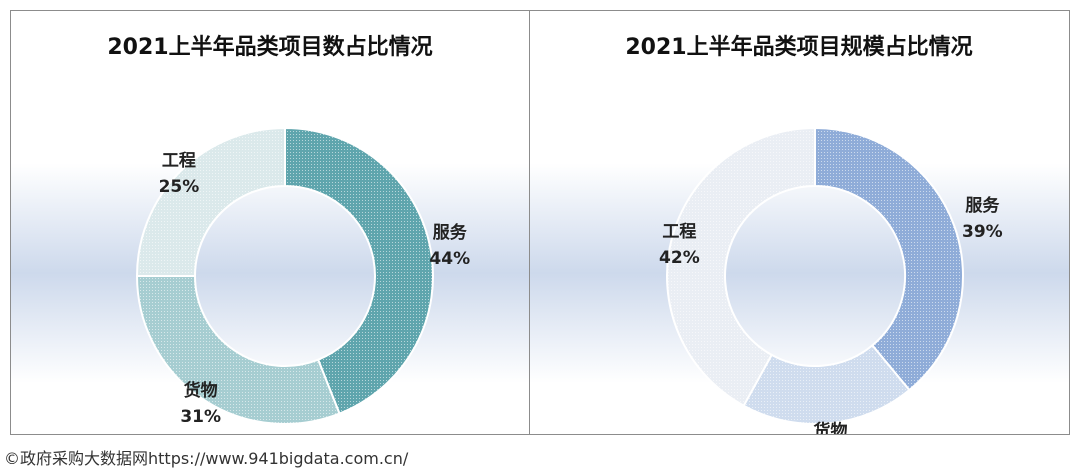 The height and width of the screenshot is (472, 1080). Describe the element at coordinates (238, 350) in the screenshot. I see `donut-slice-货物` at that location.